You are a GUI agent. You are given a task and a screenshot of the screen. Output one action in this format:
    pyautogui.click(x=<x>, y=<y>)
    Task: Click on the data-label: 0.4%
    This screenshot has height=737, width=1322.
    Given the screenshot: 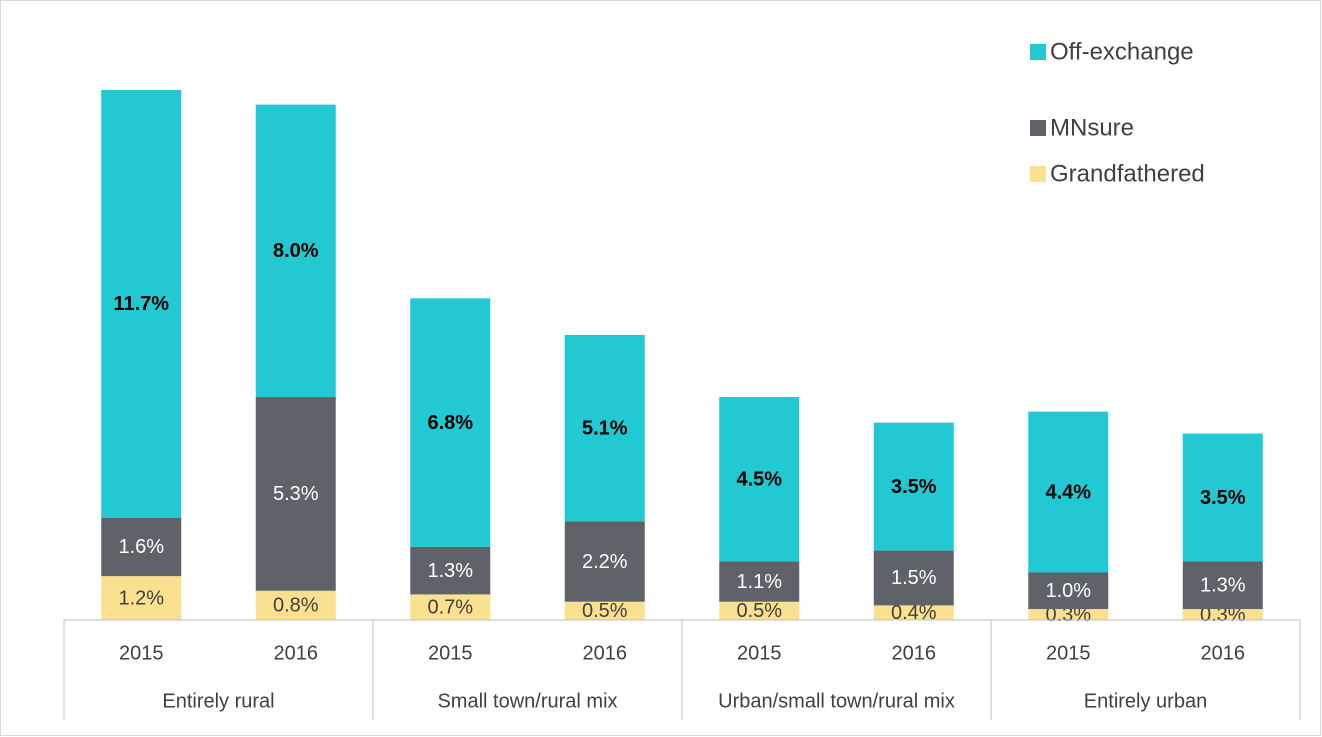 What is the action you would take?
    pyautogui.click(x=914, y=613)
    